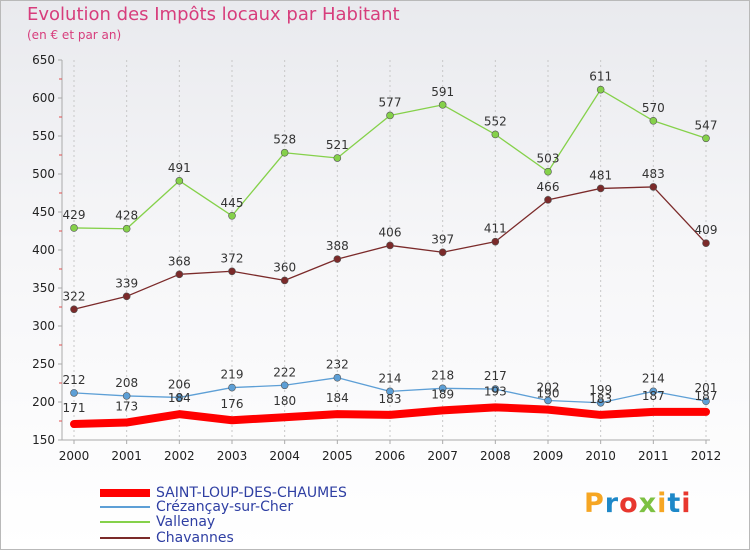  What do you see at coordinates (126, 283) in the screenshot?
I see `data-label: 339` at bounding box center [126, 283].